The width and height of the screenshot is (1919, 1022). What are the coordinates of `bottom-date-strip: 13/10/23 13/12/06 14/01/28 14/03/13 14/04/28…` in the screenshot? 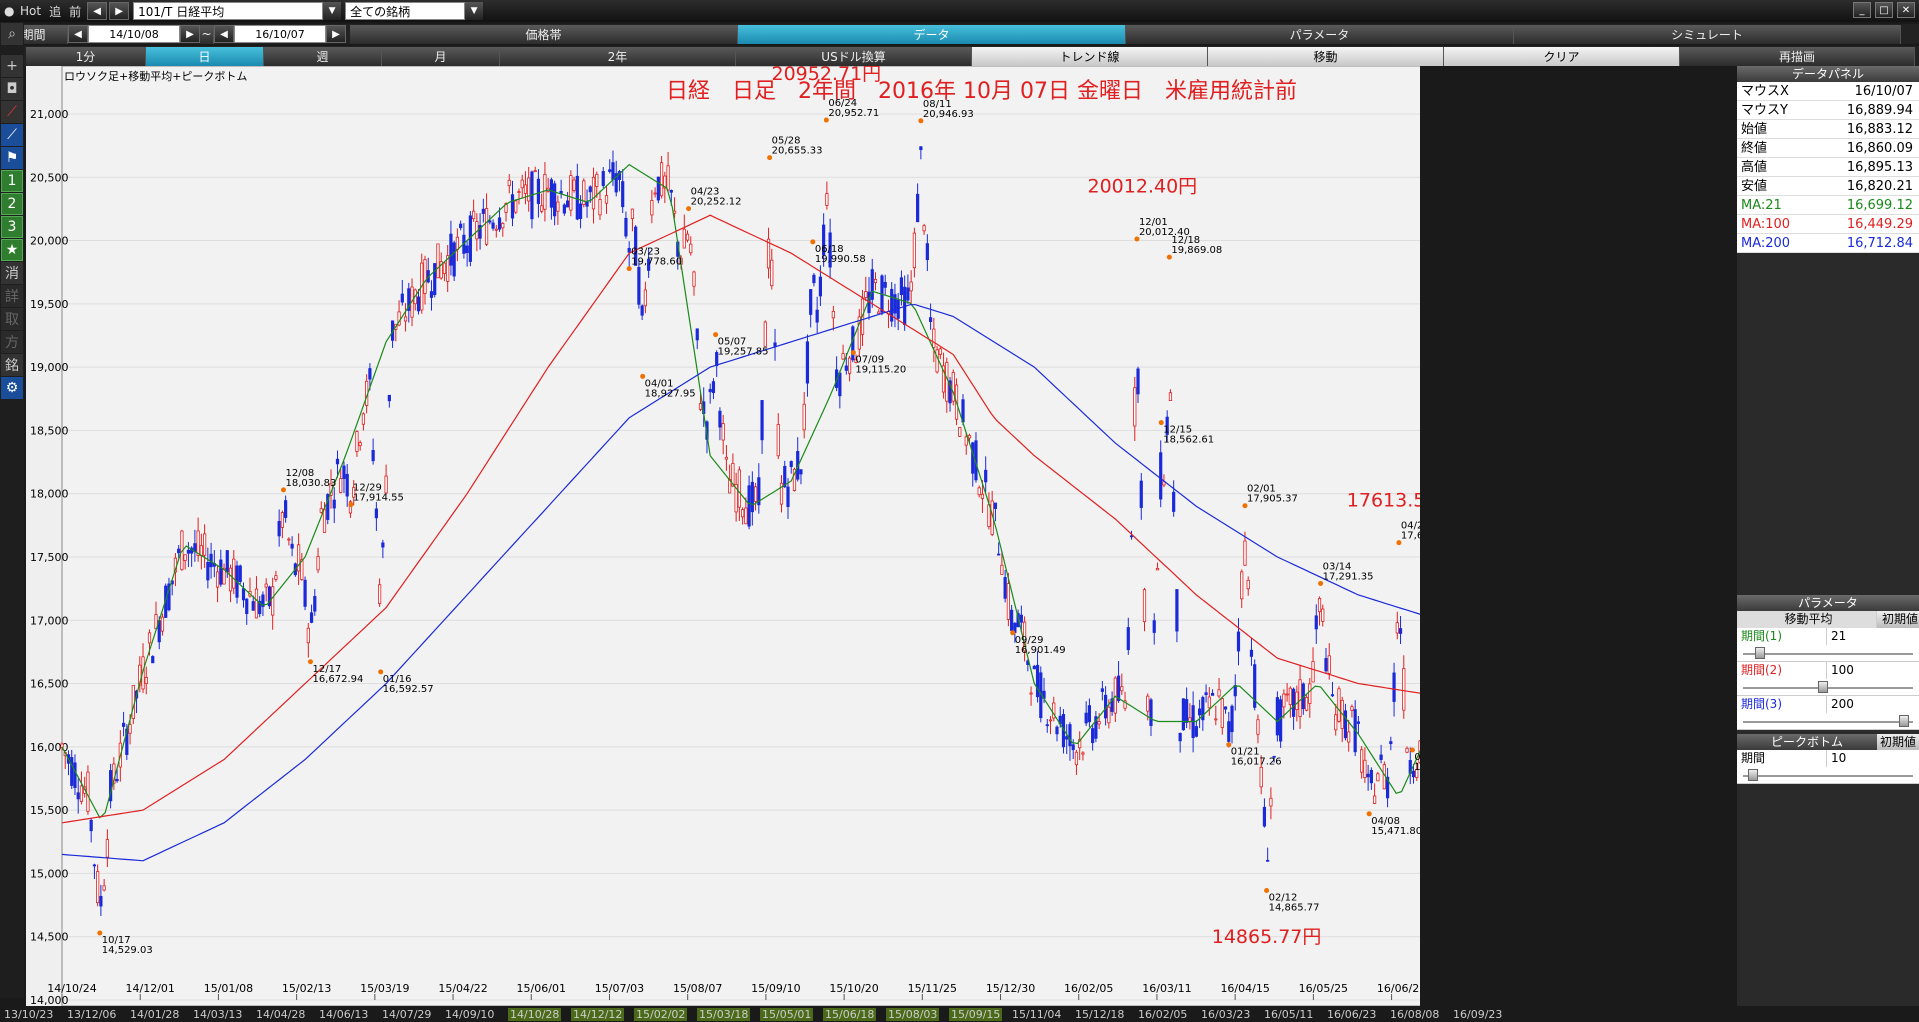 It's located at (959, 1014).